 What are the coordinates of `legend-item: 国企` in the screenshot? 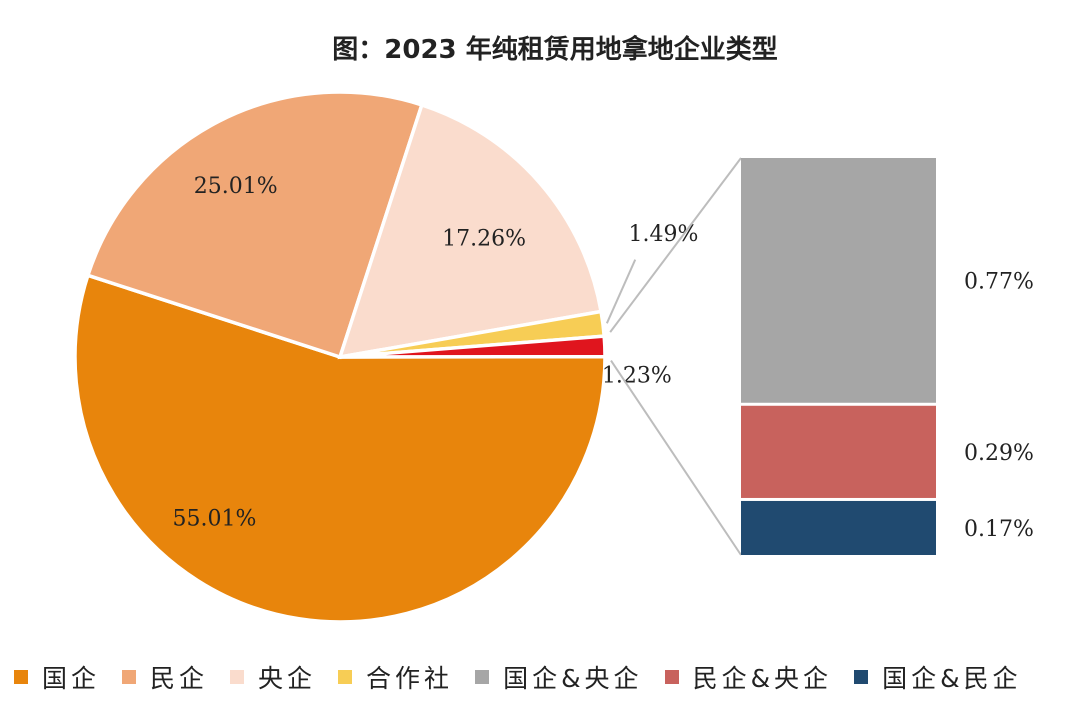 It's located at (57, 677).